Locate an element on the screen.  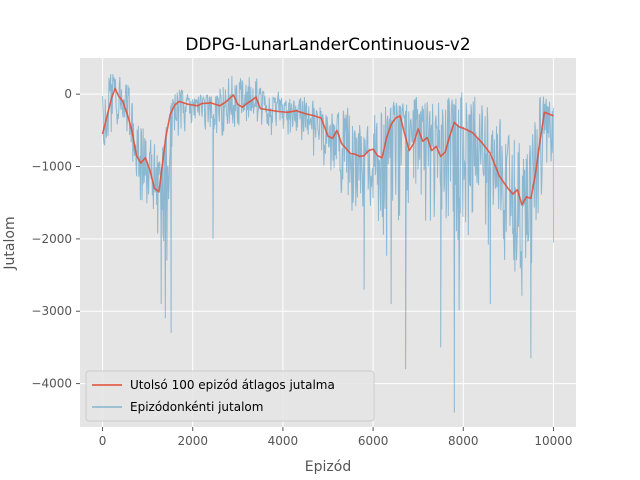
x-axis-title: Epizód is located at coordinates (328, 467).